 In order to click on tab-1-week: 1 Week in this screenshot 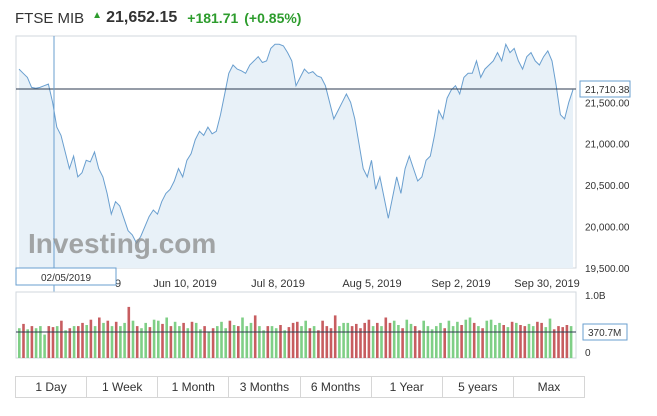, I will do `click(123, 387)`.